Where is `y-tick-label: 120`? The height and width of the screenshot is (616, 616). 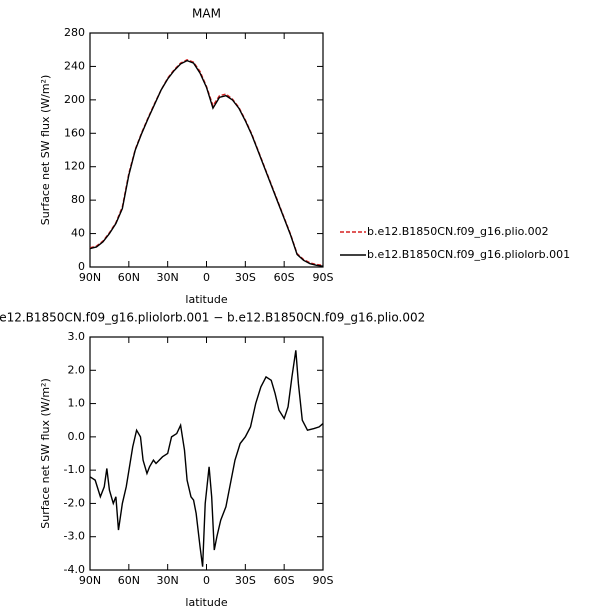
y-tick-label: 120 is located at coordinates (74, 166).